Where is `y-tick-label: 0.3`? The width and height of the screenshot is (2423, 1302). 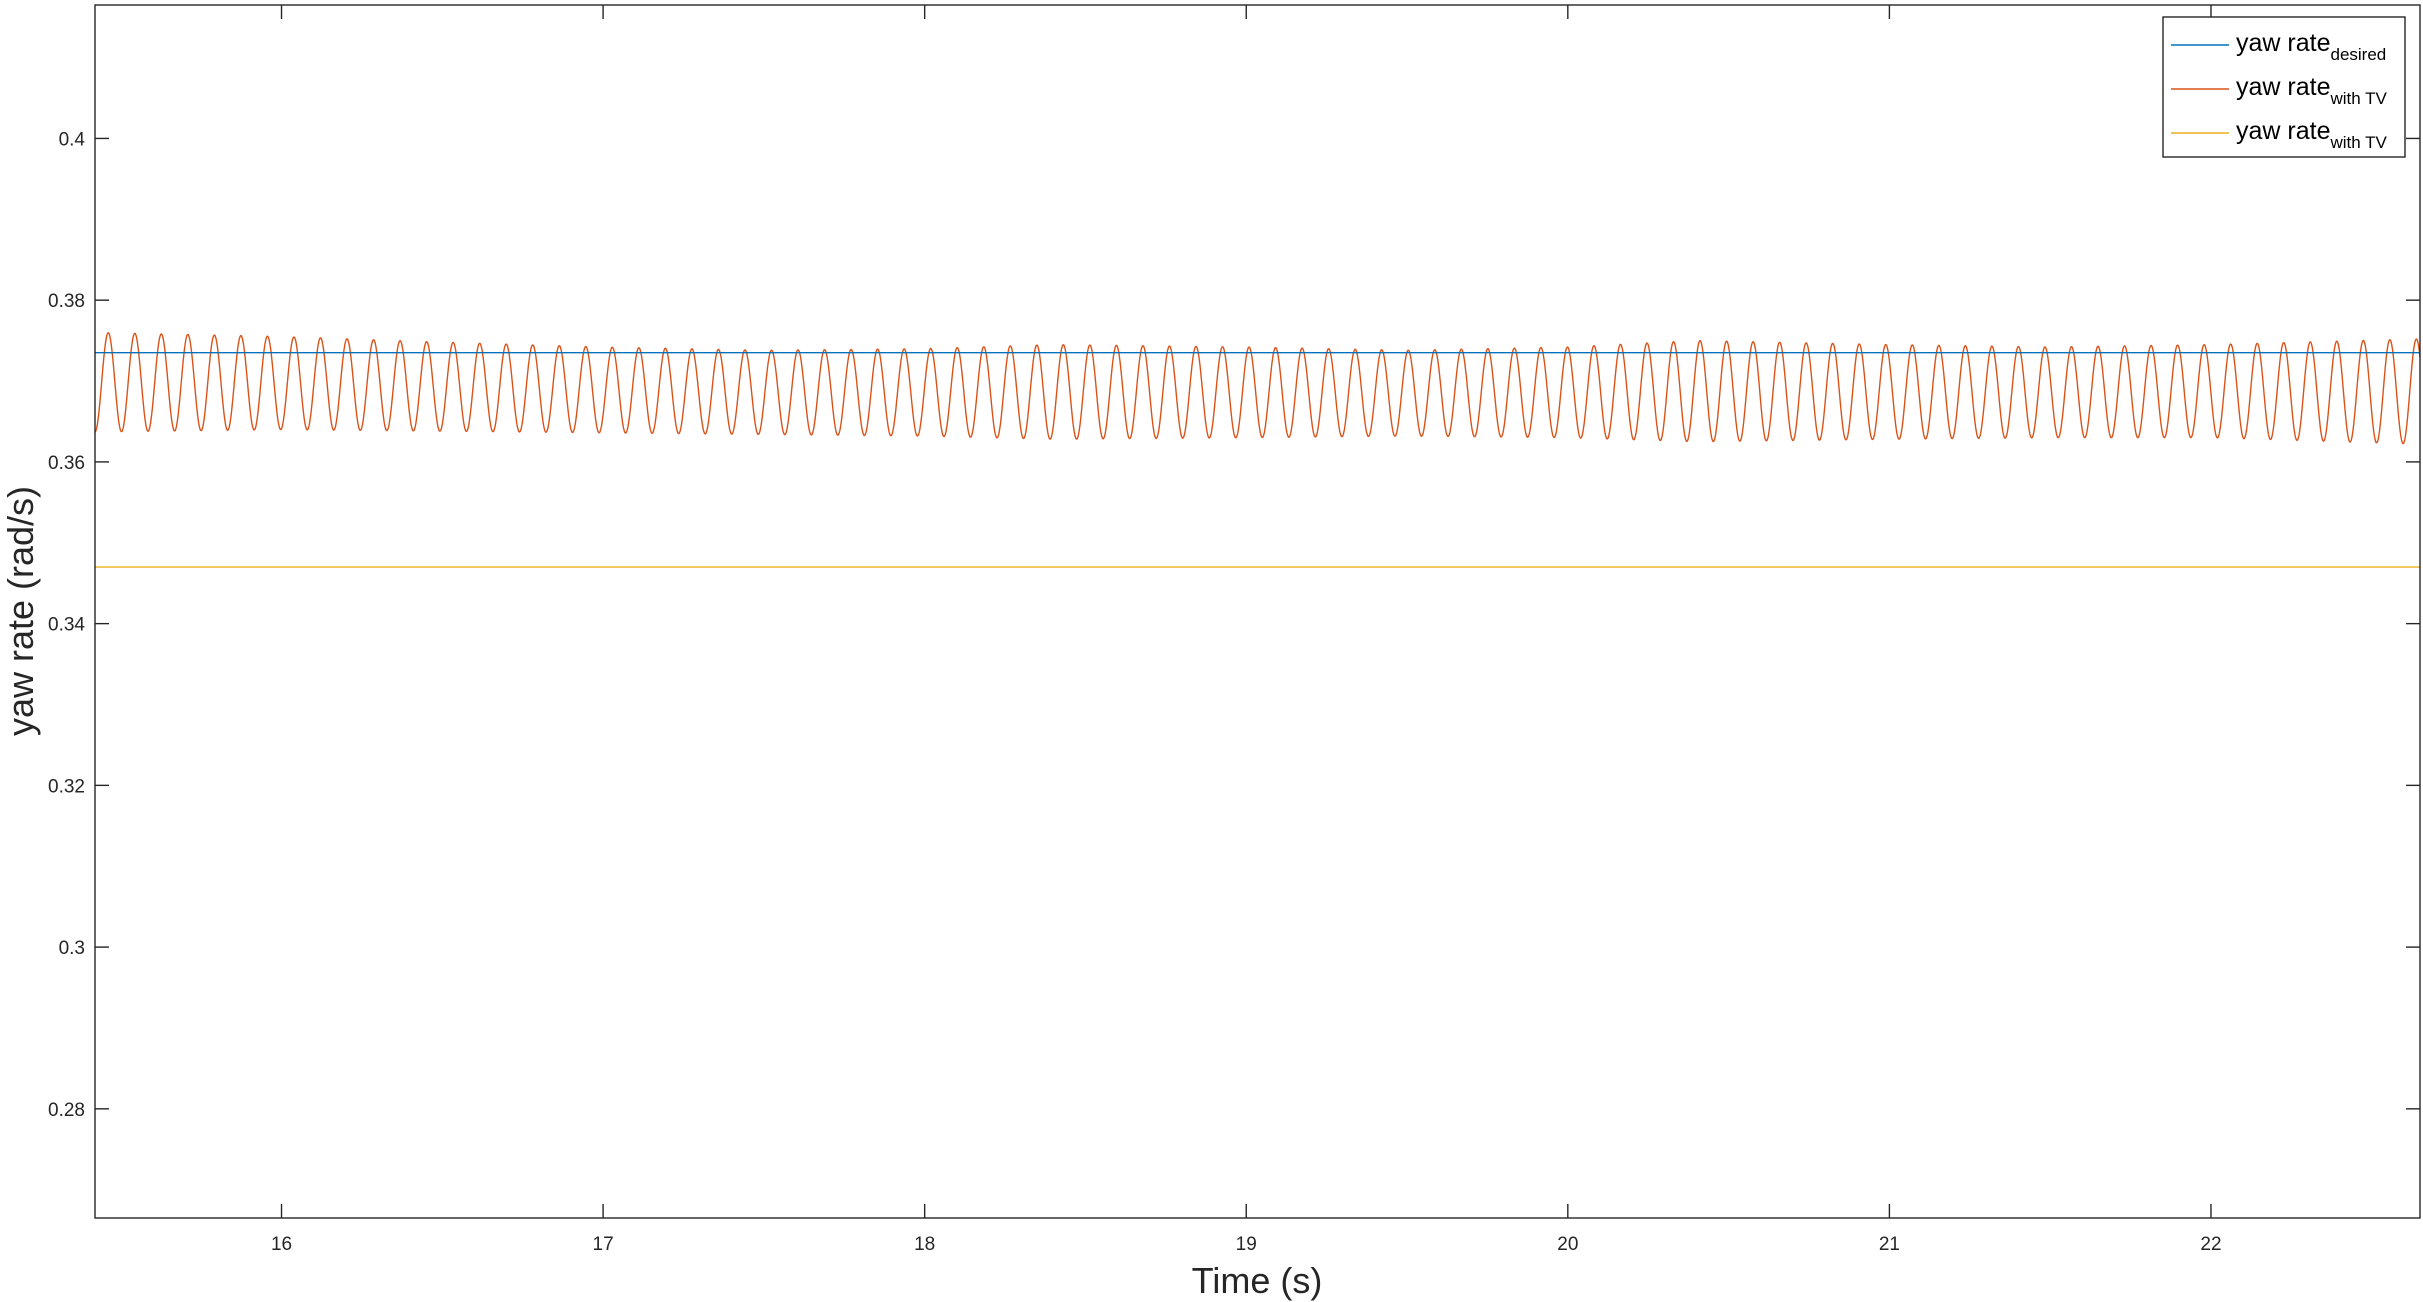 y-tick-label: 0.3 is located at coordinates (72, 948).